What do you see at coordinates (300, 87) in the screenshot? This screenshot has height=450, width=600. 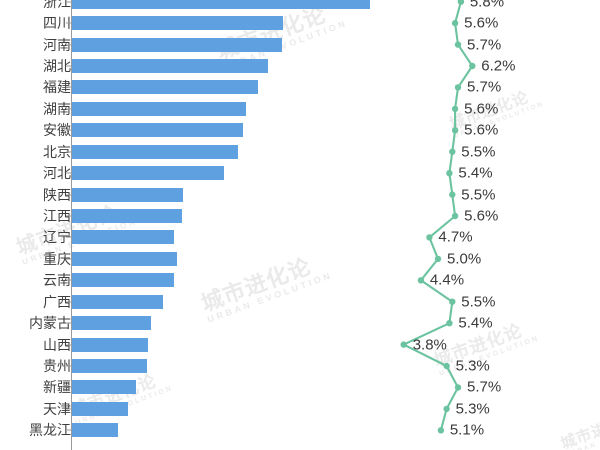 I see `chart-row: 福建` at bounding box center [300, 87].